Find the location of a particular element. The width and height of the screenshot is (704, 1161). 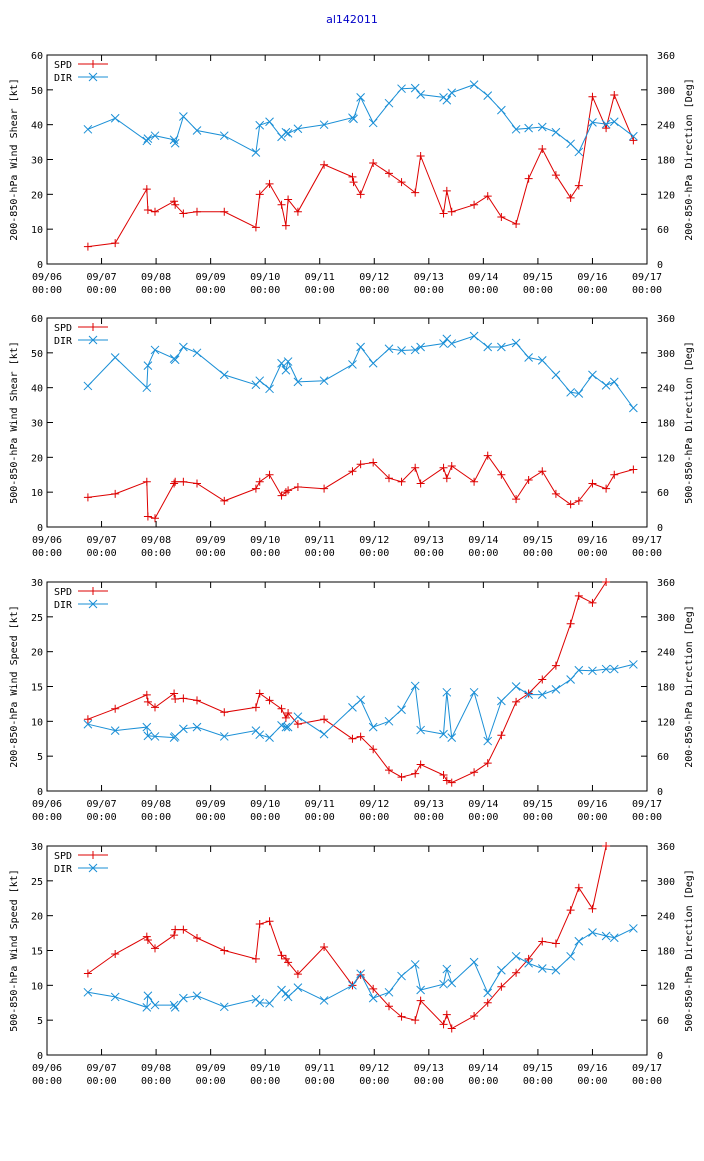

legend-marker-spd is located at coordinates (93, 855).